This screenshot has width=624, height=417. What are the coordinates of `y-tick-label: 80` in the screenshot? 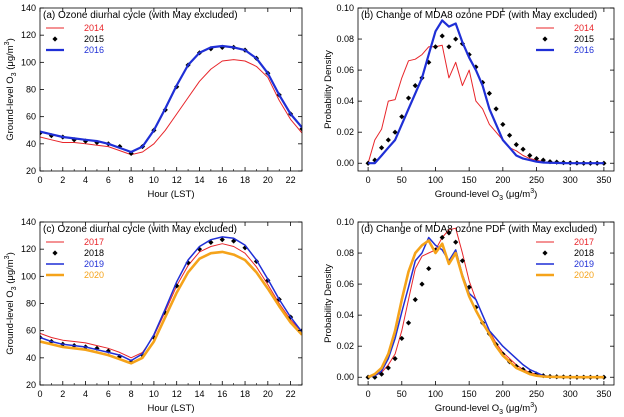 It's located at (31, 304).